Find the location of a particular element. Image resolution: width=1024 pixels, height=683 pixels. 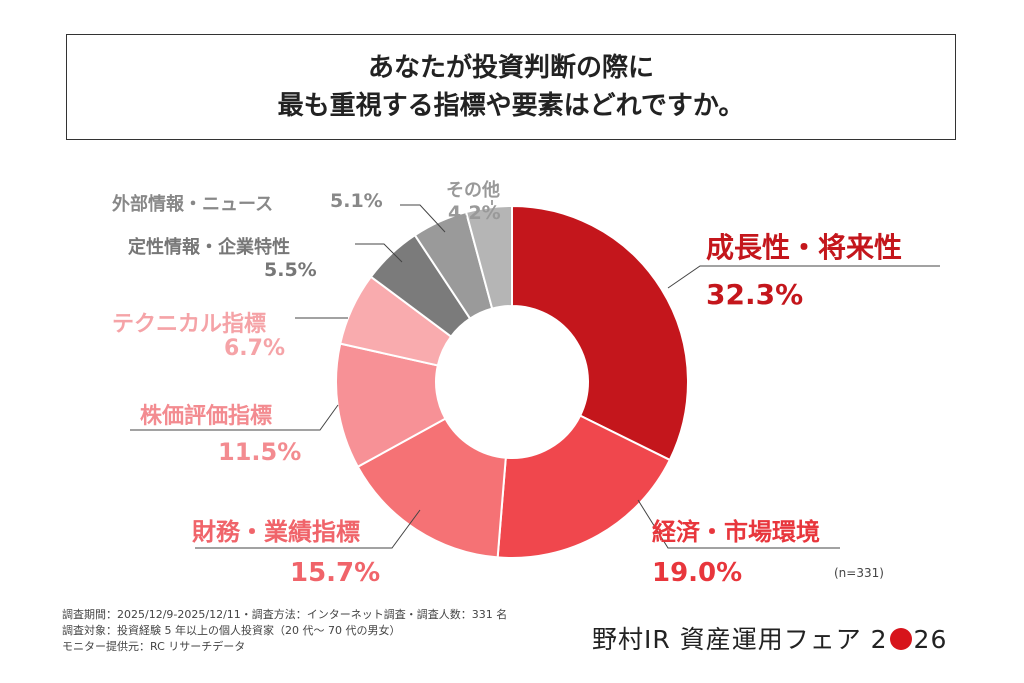

slice-value: 15.7% is located at coordinates (335, 573).